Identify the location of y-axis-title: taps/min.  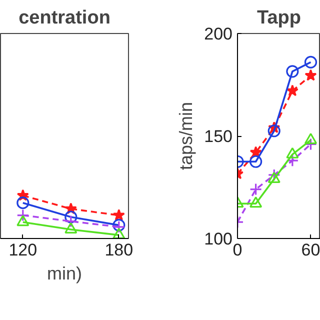
(186, 136).